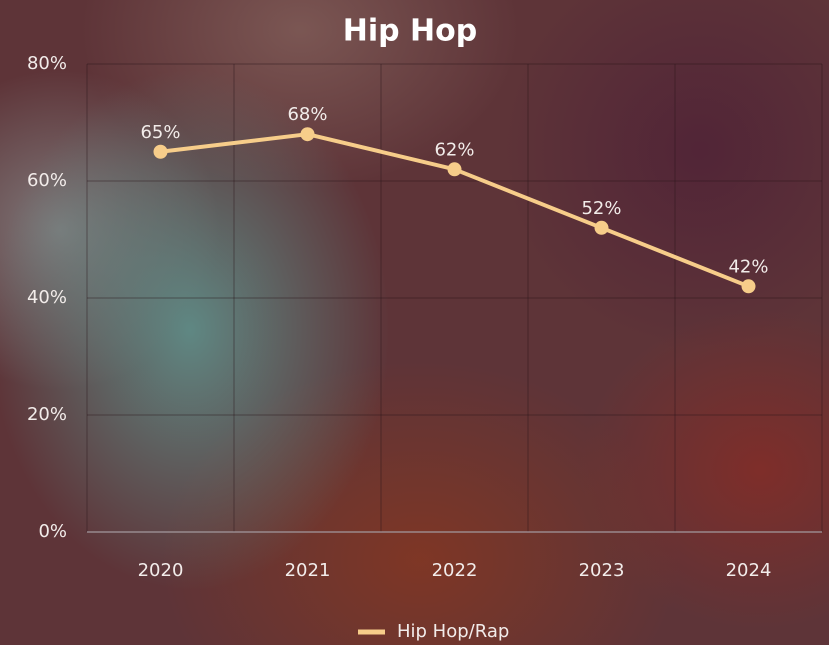  Describe the element at coordinates (161, 570) in the screenshot. I see `x-tick-label: 2020` at that location.